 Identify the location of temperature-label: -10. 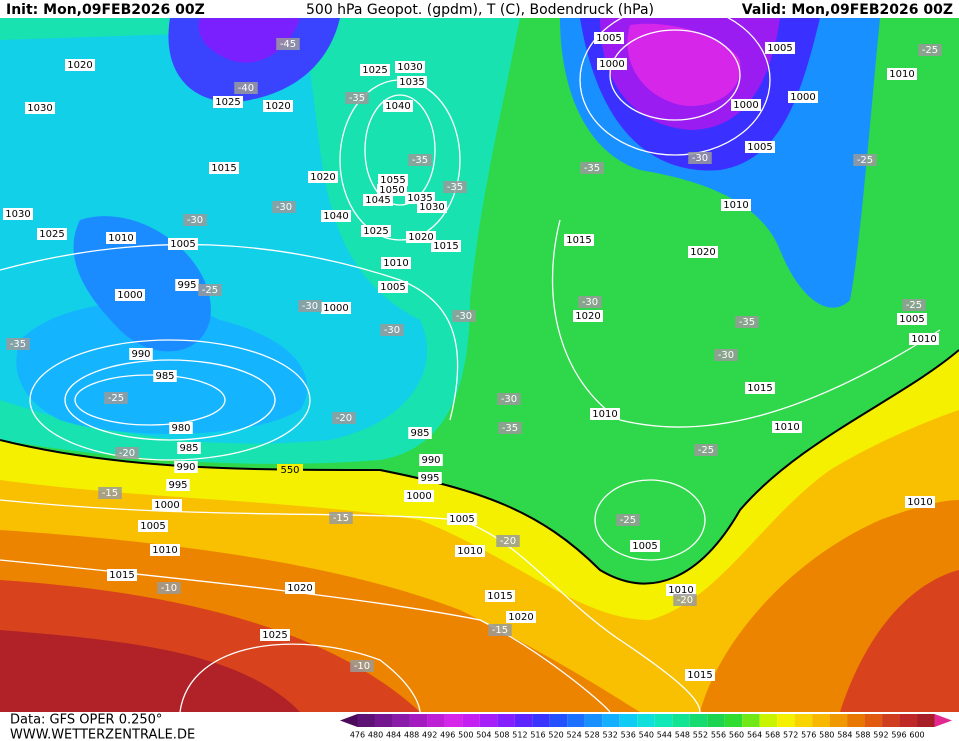
(362, 666).